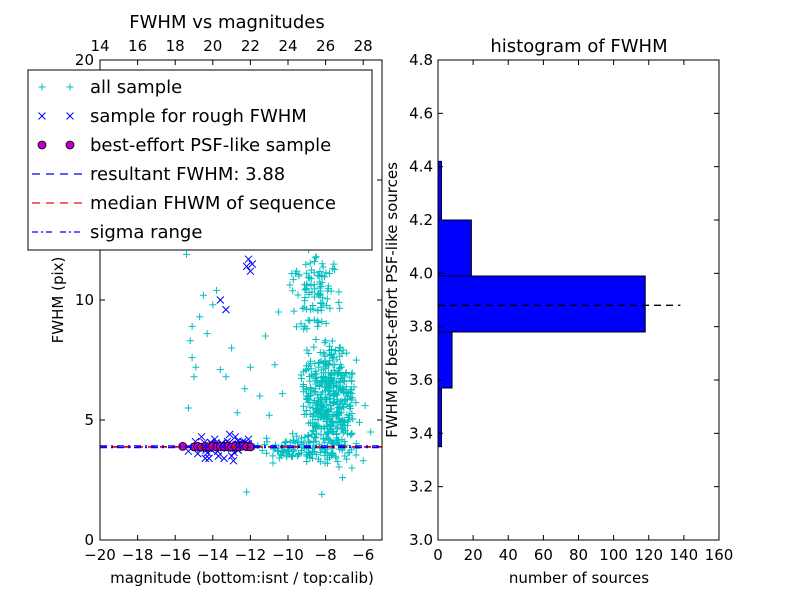 The image size is (800, 600). Describe the element at coordinates (421, 540) in the screenshot. I see `y-tick-label: 3.0` at that location.